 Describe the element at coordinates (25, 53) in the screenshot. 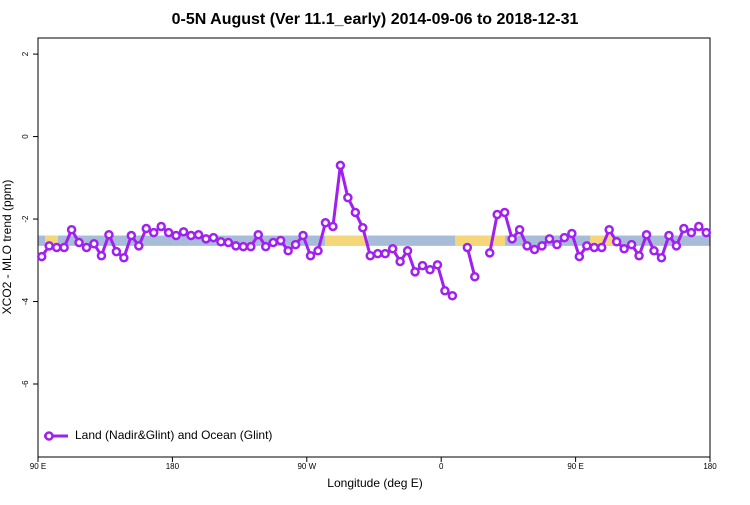

I see `y-tick-label: 2` at that location.